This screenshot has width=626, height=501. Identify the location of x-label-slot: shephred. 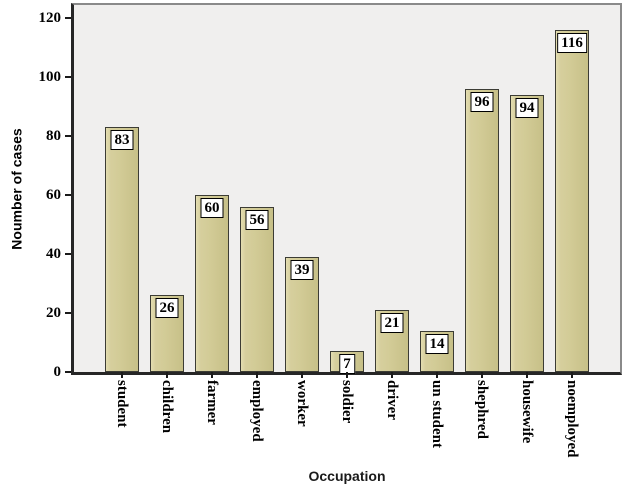
(482, 419).